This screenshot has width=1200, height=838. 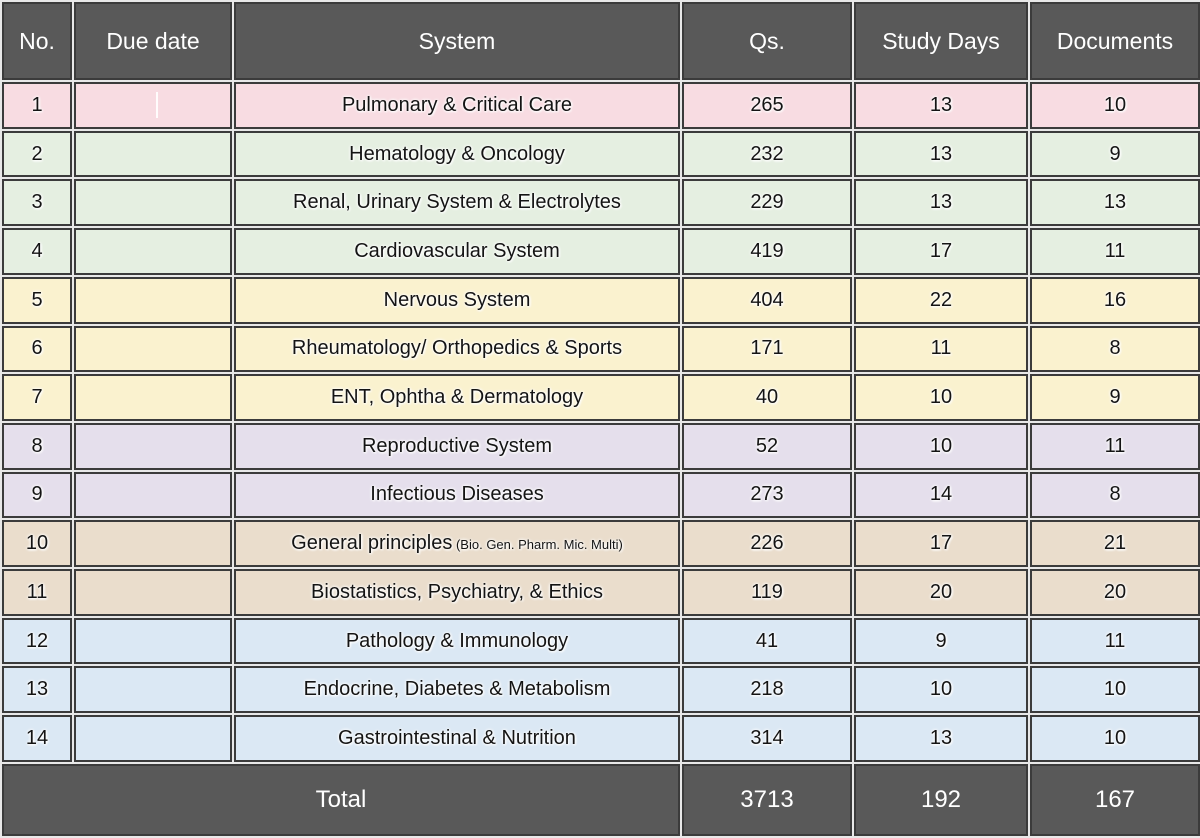 What do you see at coordinates (37, 738) in the screenshot?
I see `row-number-cell: 14` at bounding box center [37, 738].